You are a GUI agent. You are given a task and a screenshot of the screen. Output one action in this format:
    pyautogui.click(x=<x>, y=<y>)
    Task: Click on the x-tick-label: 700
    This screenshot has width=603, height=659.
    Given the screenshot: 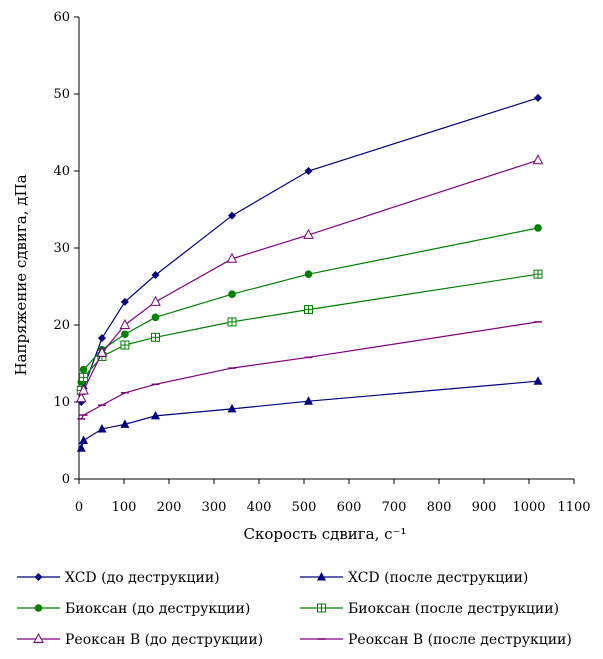 What is the action you would take?
    pyautogui.click(x=394, y=507)
    